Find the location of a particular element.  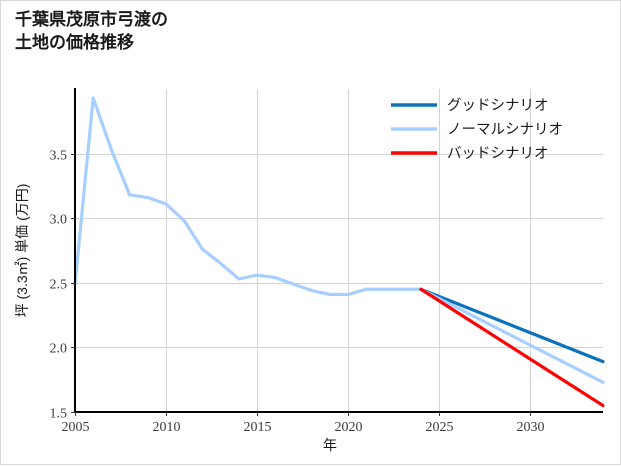

legend-label: グッドシナリオ is located at coordinates (498, 105).